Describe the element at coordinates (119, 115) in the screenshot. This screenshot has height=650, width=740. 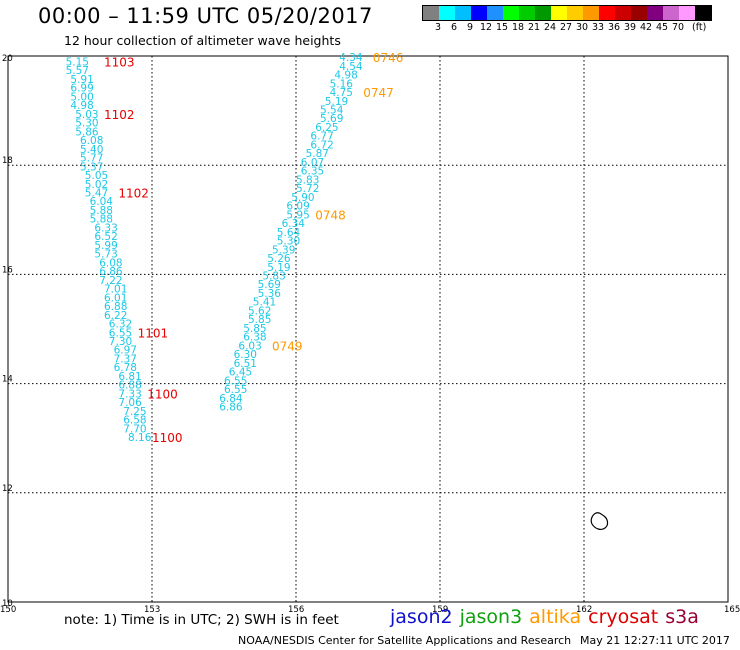
I see `pass-time-label: 1102` at that location.